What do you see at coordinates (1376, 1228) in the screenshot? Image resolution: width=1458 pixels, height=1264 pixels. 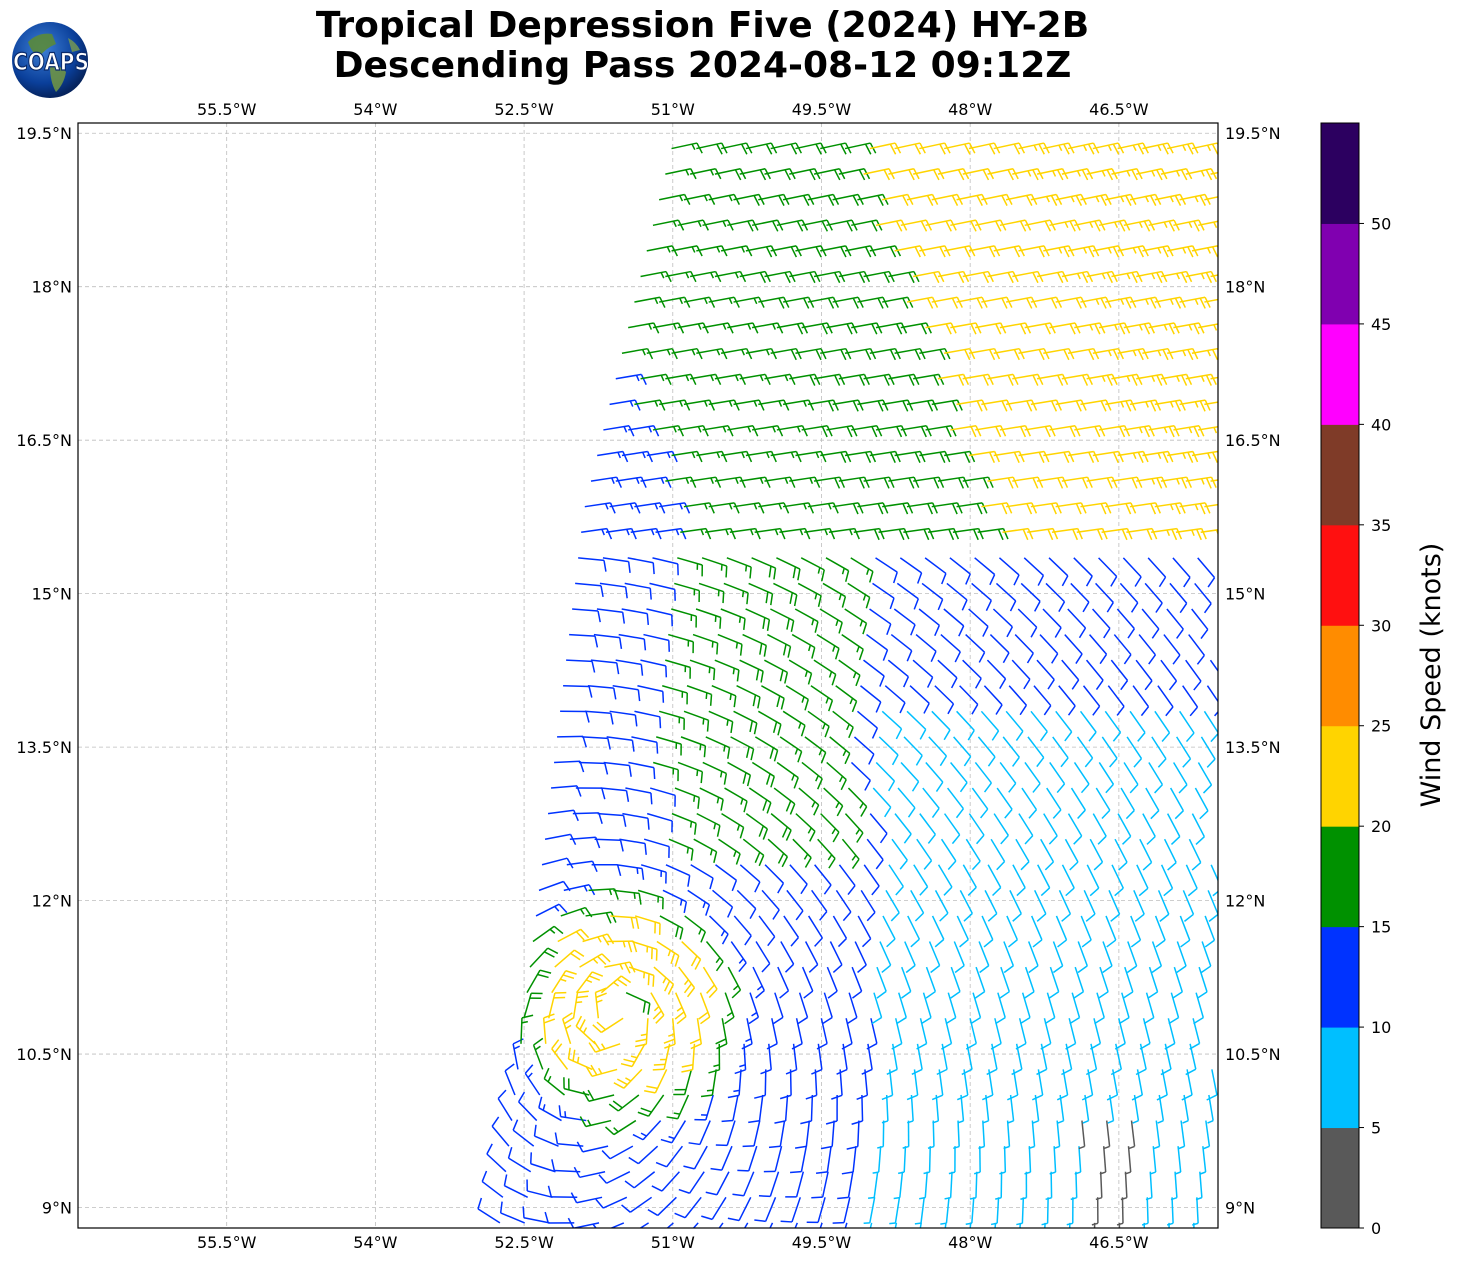 I see `colorbar-tick-label: 0` at bounding box center [1376, 1228].